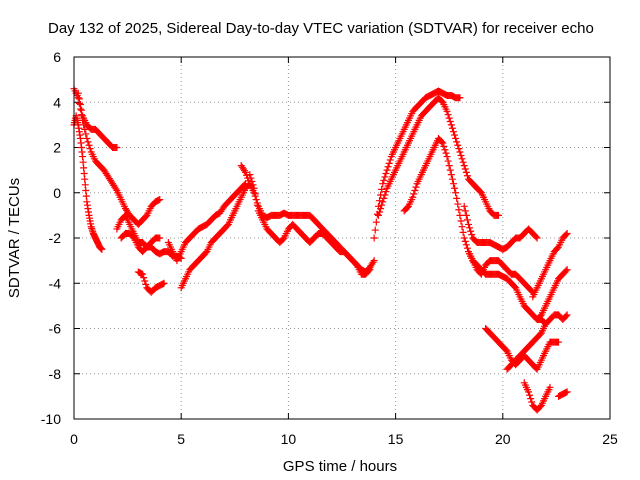  Describe the element at coordinates (55, 238) in the screenshot. I see `y-tick-label: -2` at that location.